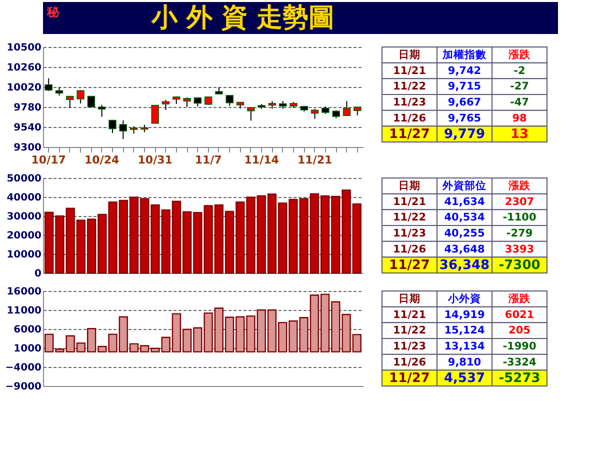  Describe the element at coordinates (24, 48) in the screenshot. I see `y-tick-label: 10500` at that location.